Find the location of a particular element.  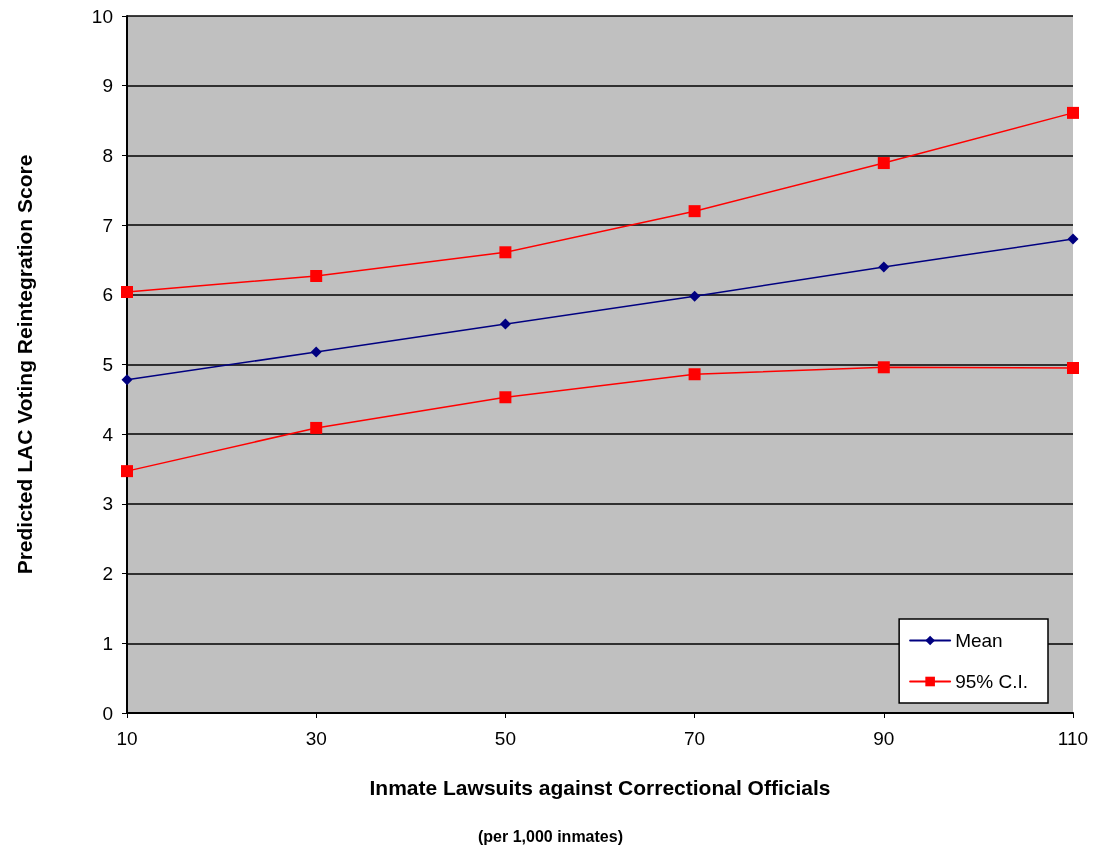

y-tick-label: 9 is located at coordinates (107, 86).